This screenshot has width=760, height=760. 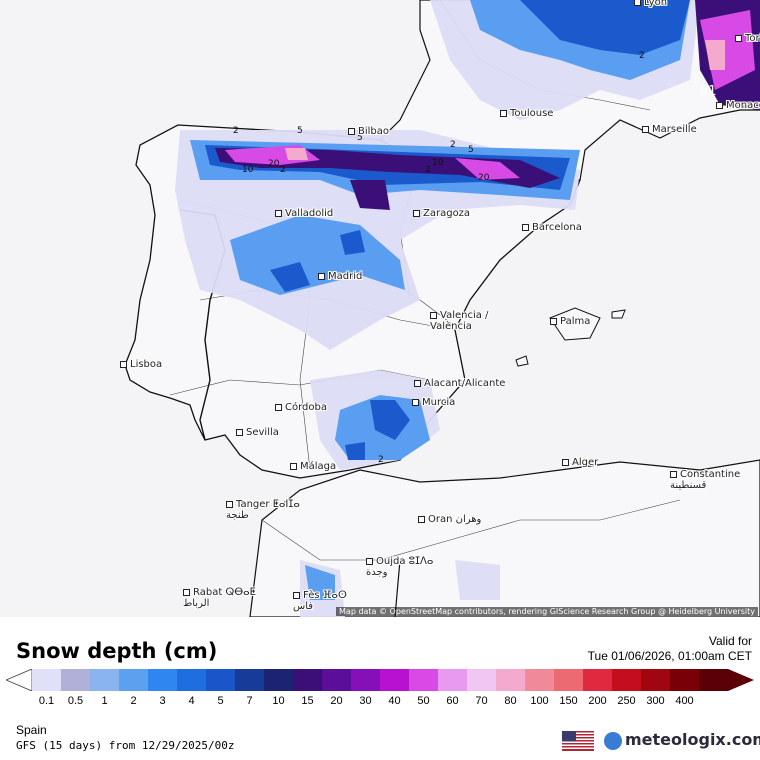 What do you see at coordinates (162, 701) in the screenshot?
I see `scale-tick-label: 3` at bounding box center [162, 701].